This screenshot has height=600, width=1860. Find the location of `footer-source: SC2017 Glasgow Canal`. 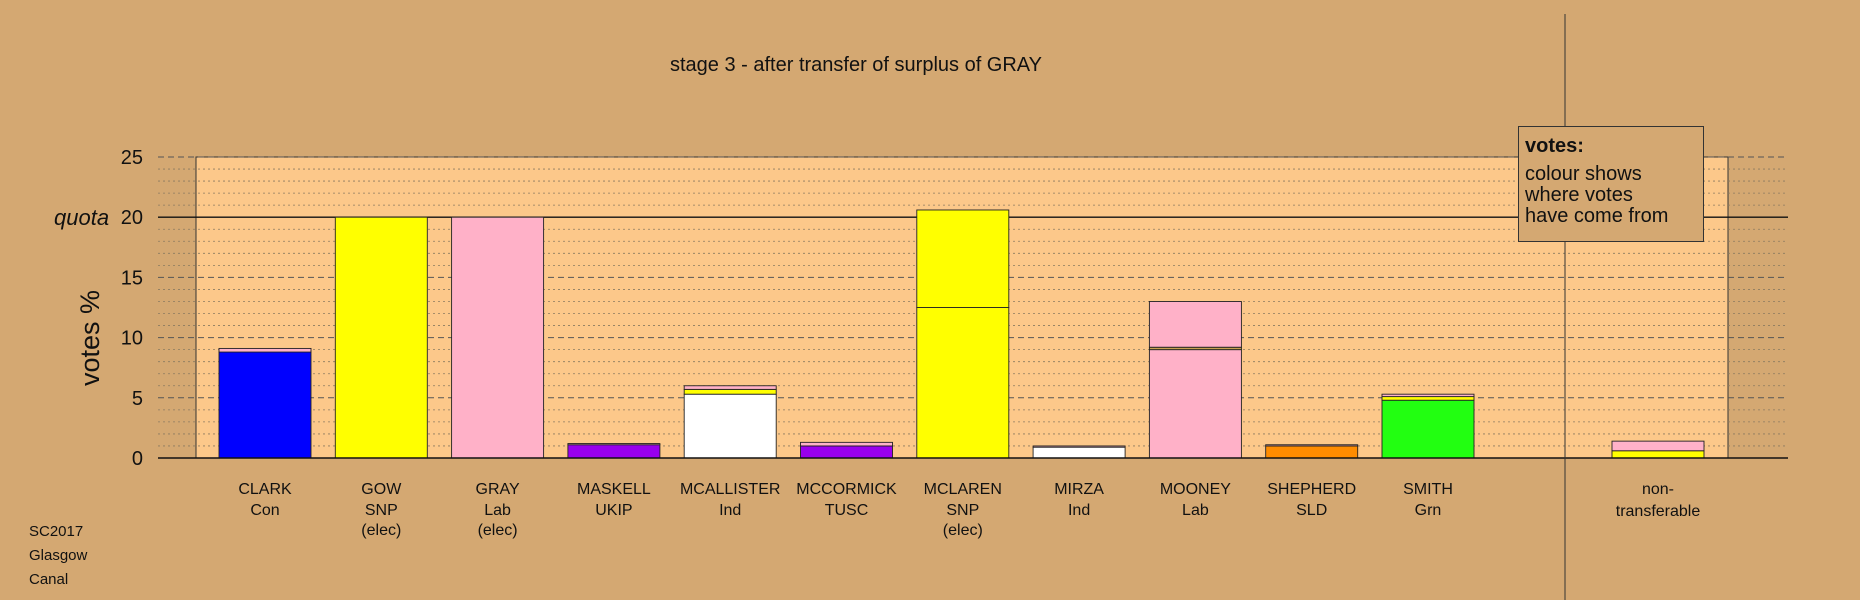

footer-source: SC2017 Glasgow Canal is located at coordinates (58, 556).